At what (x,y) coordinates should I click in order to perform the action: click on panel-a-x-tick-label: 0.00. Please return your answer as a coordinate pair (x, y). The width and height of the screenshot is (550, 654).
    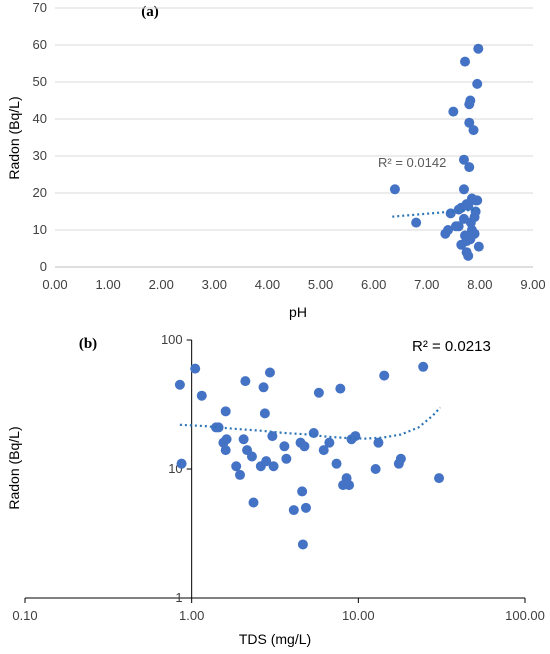
    Looking at the image, I should click on (54, 284).